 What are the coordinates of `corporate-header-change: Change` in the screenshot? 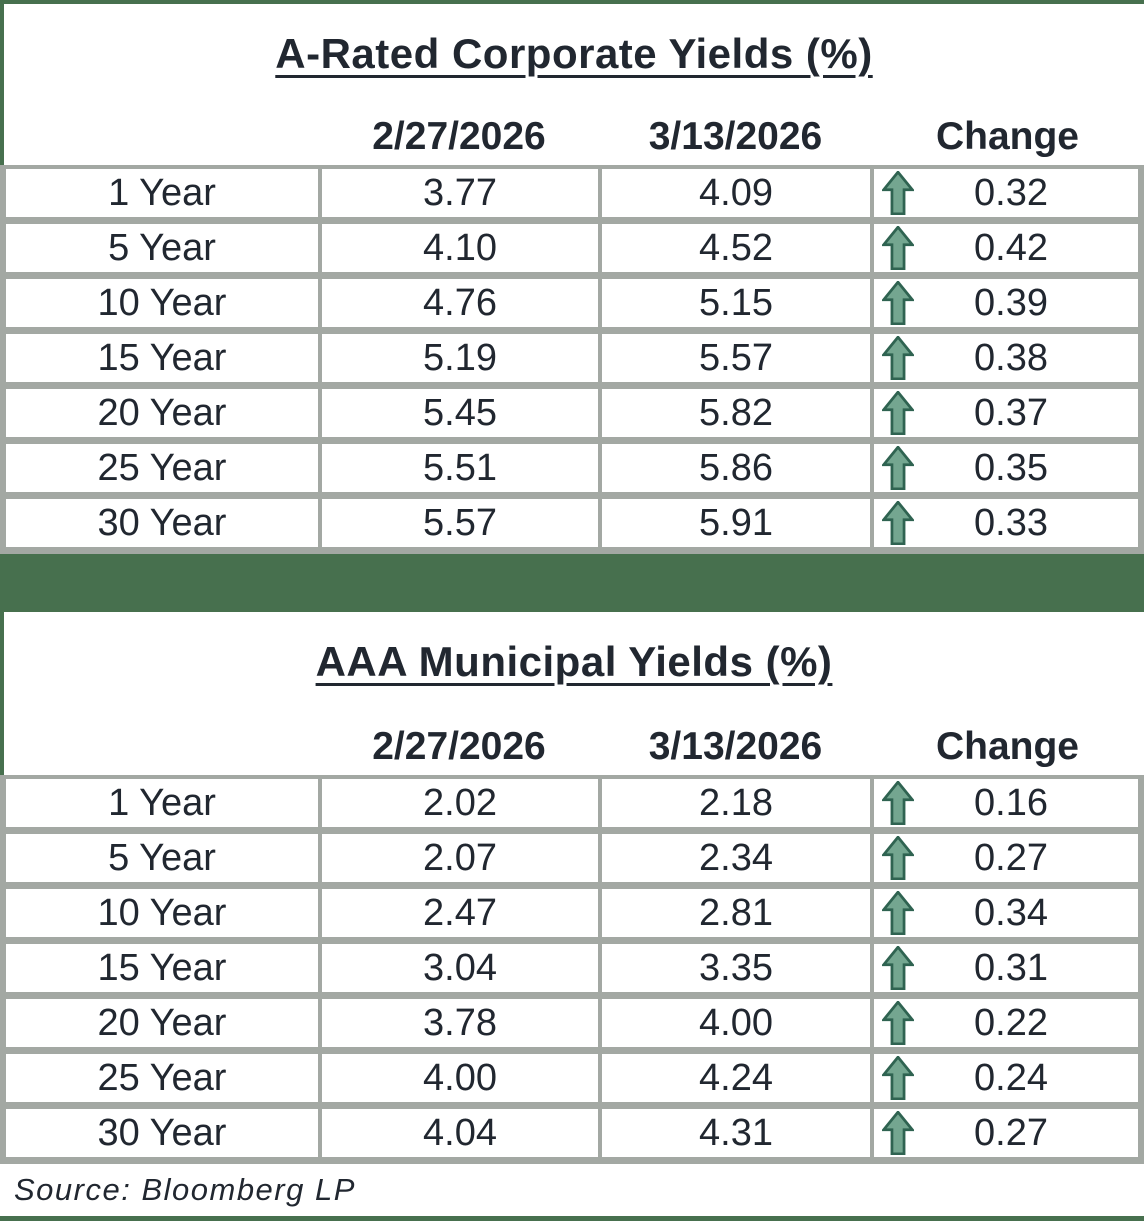 It's located at (1007, 136).